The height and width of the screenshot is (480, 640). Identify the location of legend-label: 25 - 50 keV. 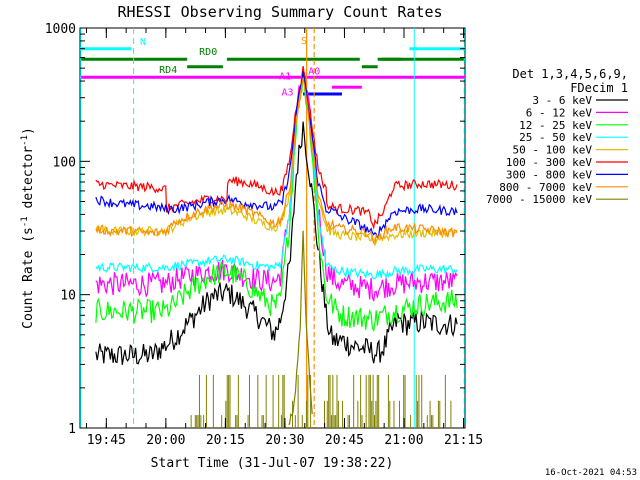
(555, 137).